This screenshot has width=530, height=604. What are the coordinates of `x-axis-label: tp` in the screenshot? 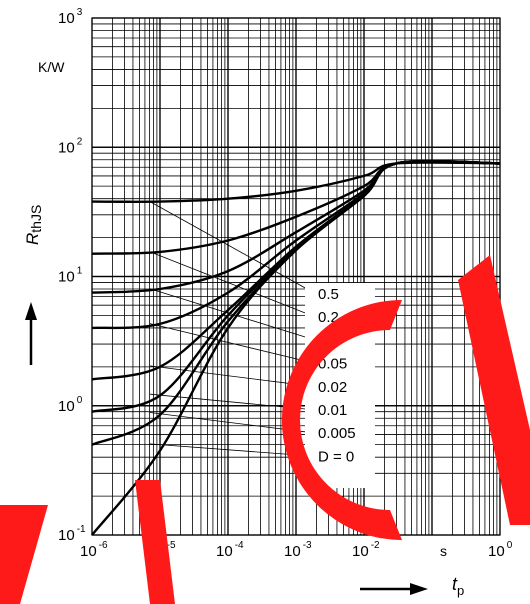 It's located at (458, 586).